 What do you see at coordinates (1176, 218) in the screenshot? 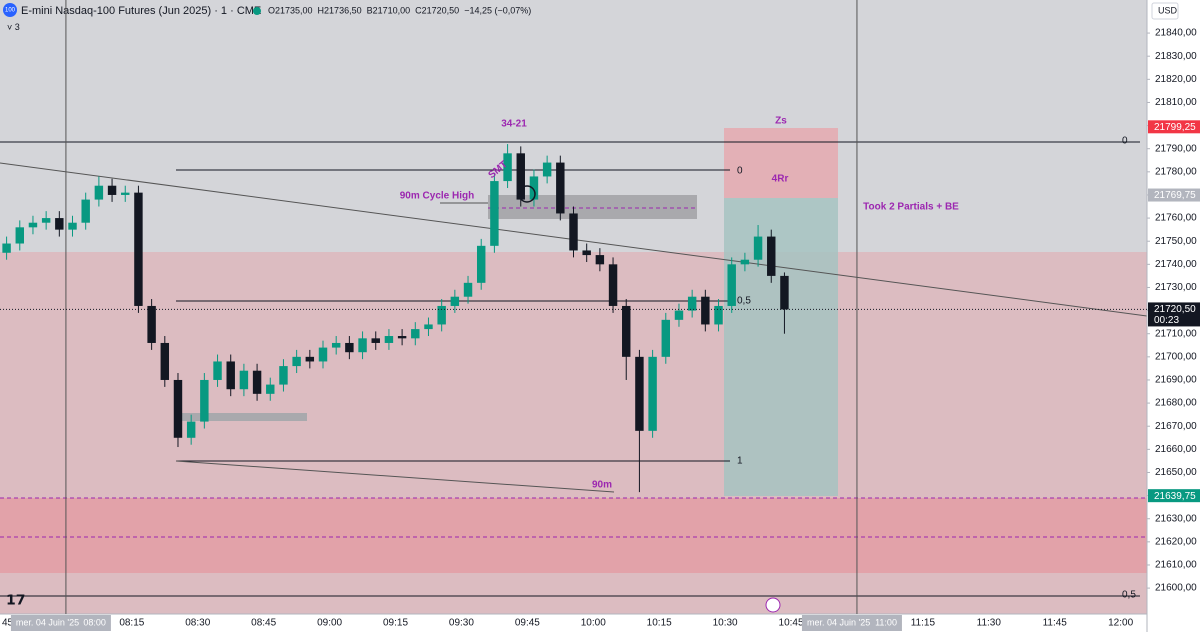
I see `y-tick-label: 21760,00` at bounding box center [1176, 218].